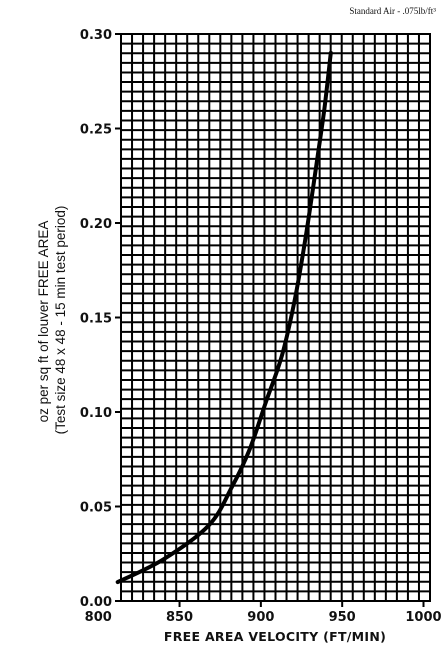 The width and height of the screenshot is (441, 649). Describe the element at coordinates (96, 35) in the screenshot. I see `y-tick-label: 0.30` at that location.